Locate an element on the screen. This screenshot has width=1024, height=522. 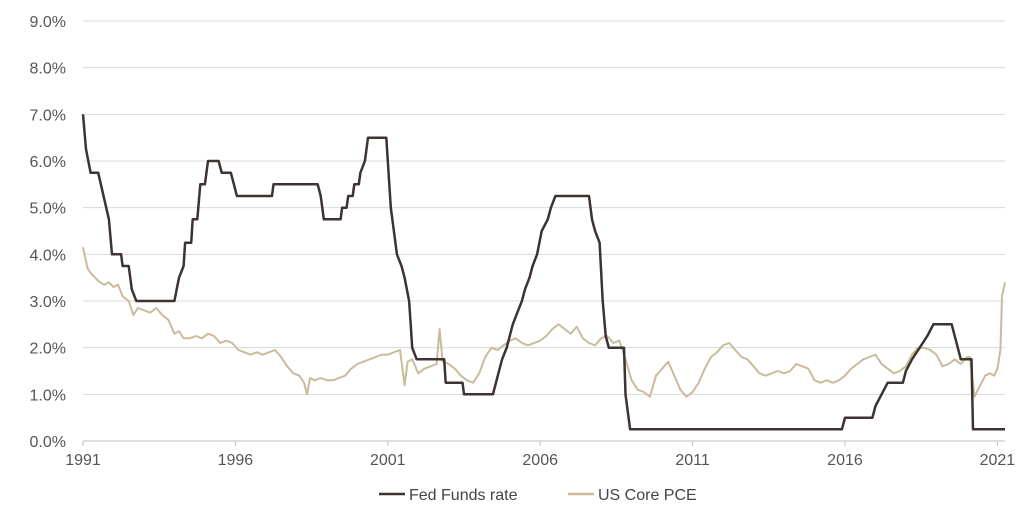
y-tick-label: 7.0% is located at coordinates (48, 115).